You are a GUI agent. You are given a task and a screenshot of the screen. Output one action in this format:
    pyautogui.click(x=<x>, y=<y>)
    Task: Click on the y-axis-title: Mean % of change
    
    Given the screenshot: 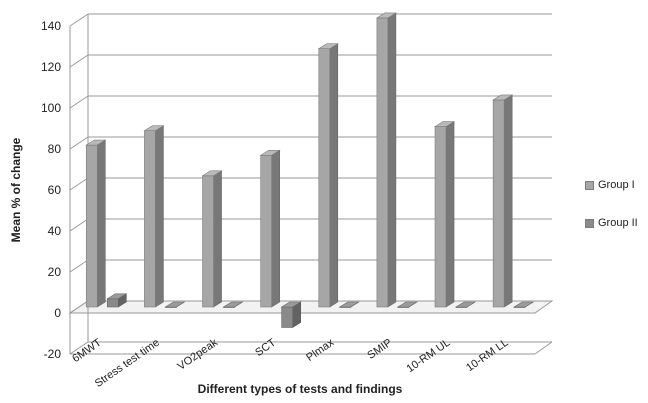 What is the action you would take?
    pyautogui.click(x=16, y=189)
    